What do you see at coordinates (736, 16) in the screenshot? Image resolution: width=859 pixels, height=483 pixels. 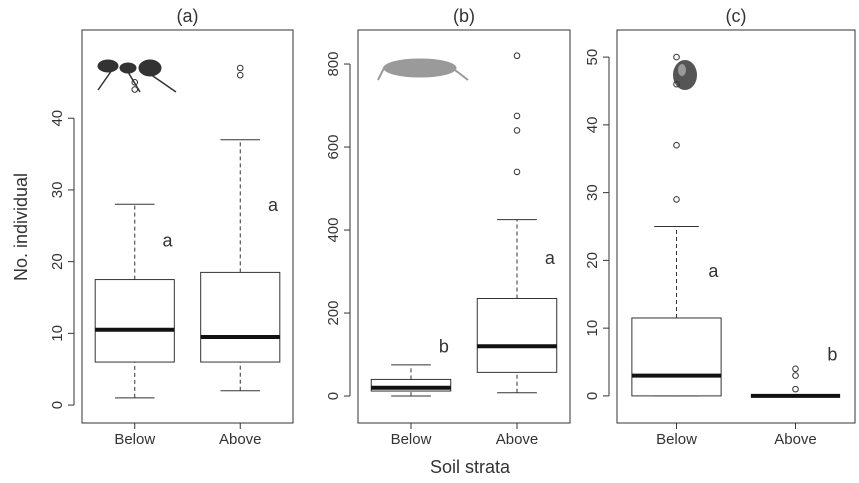 I see `panel-title: (c)` at bounding box center [736, 16].